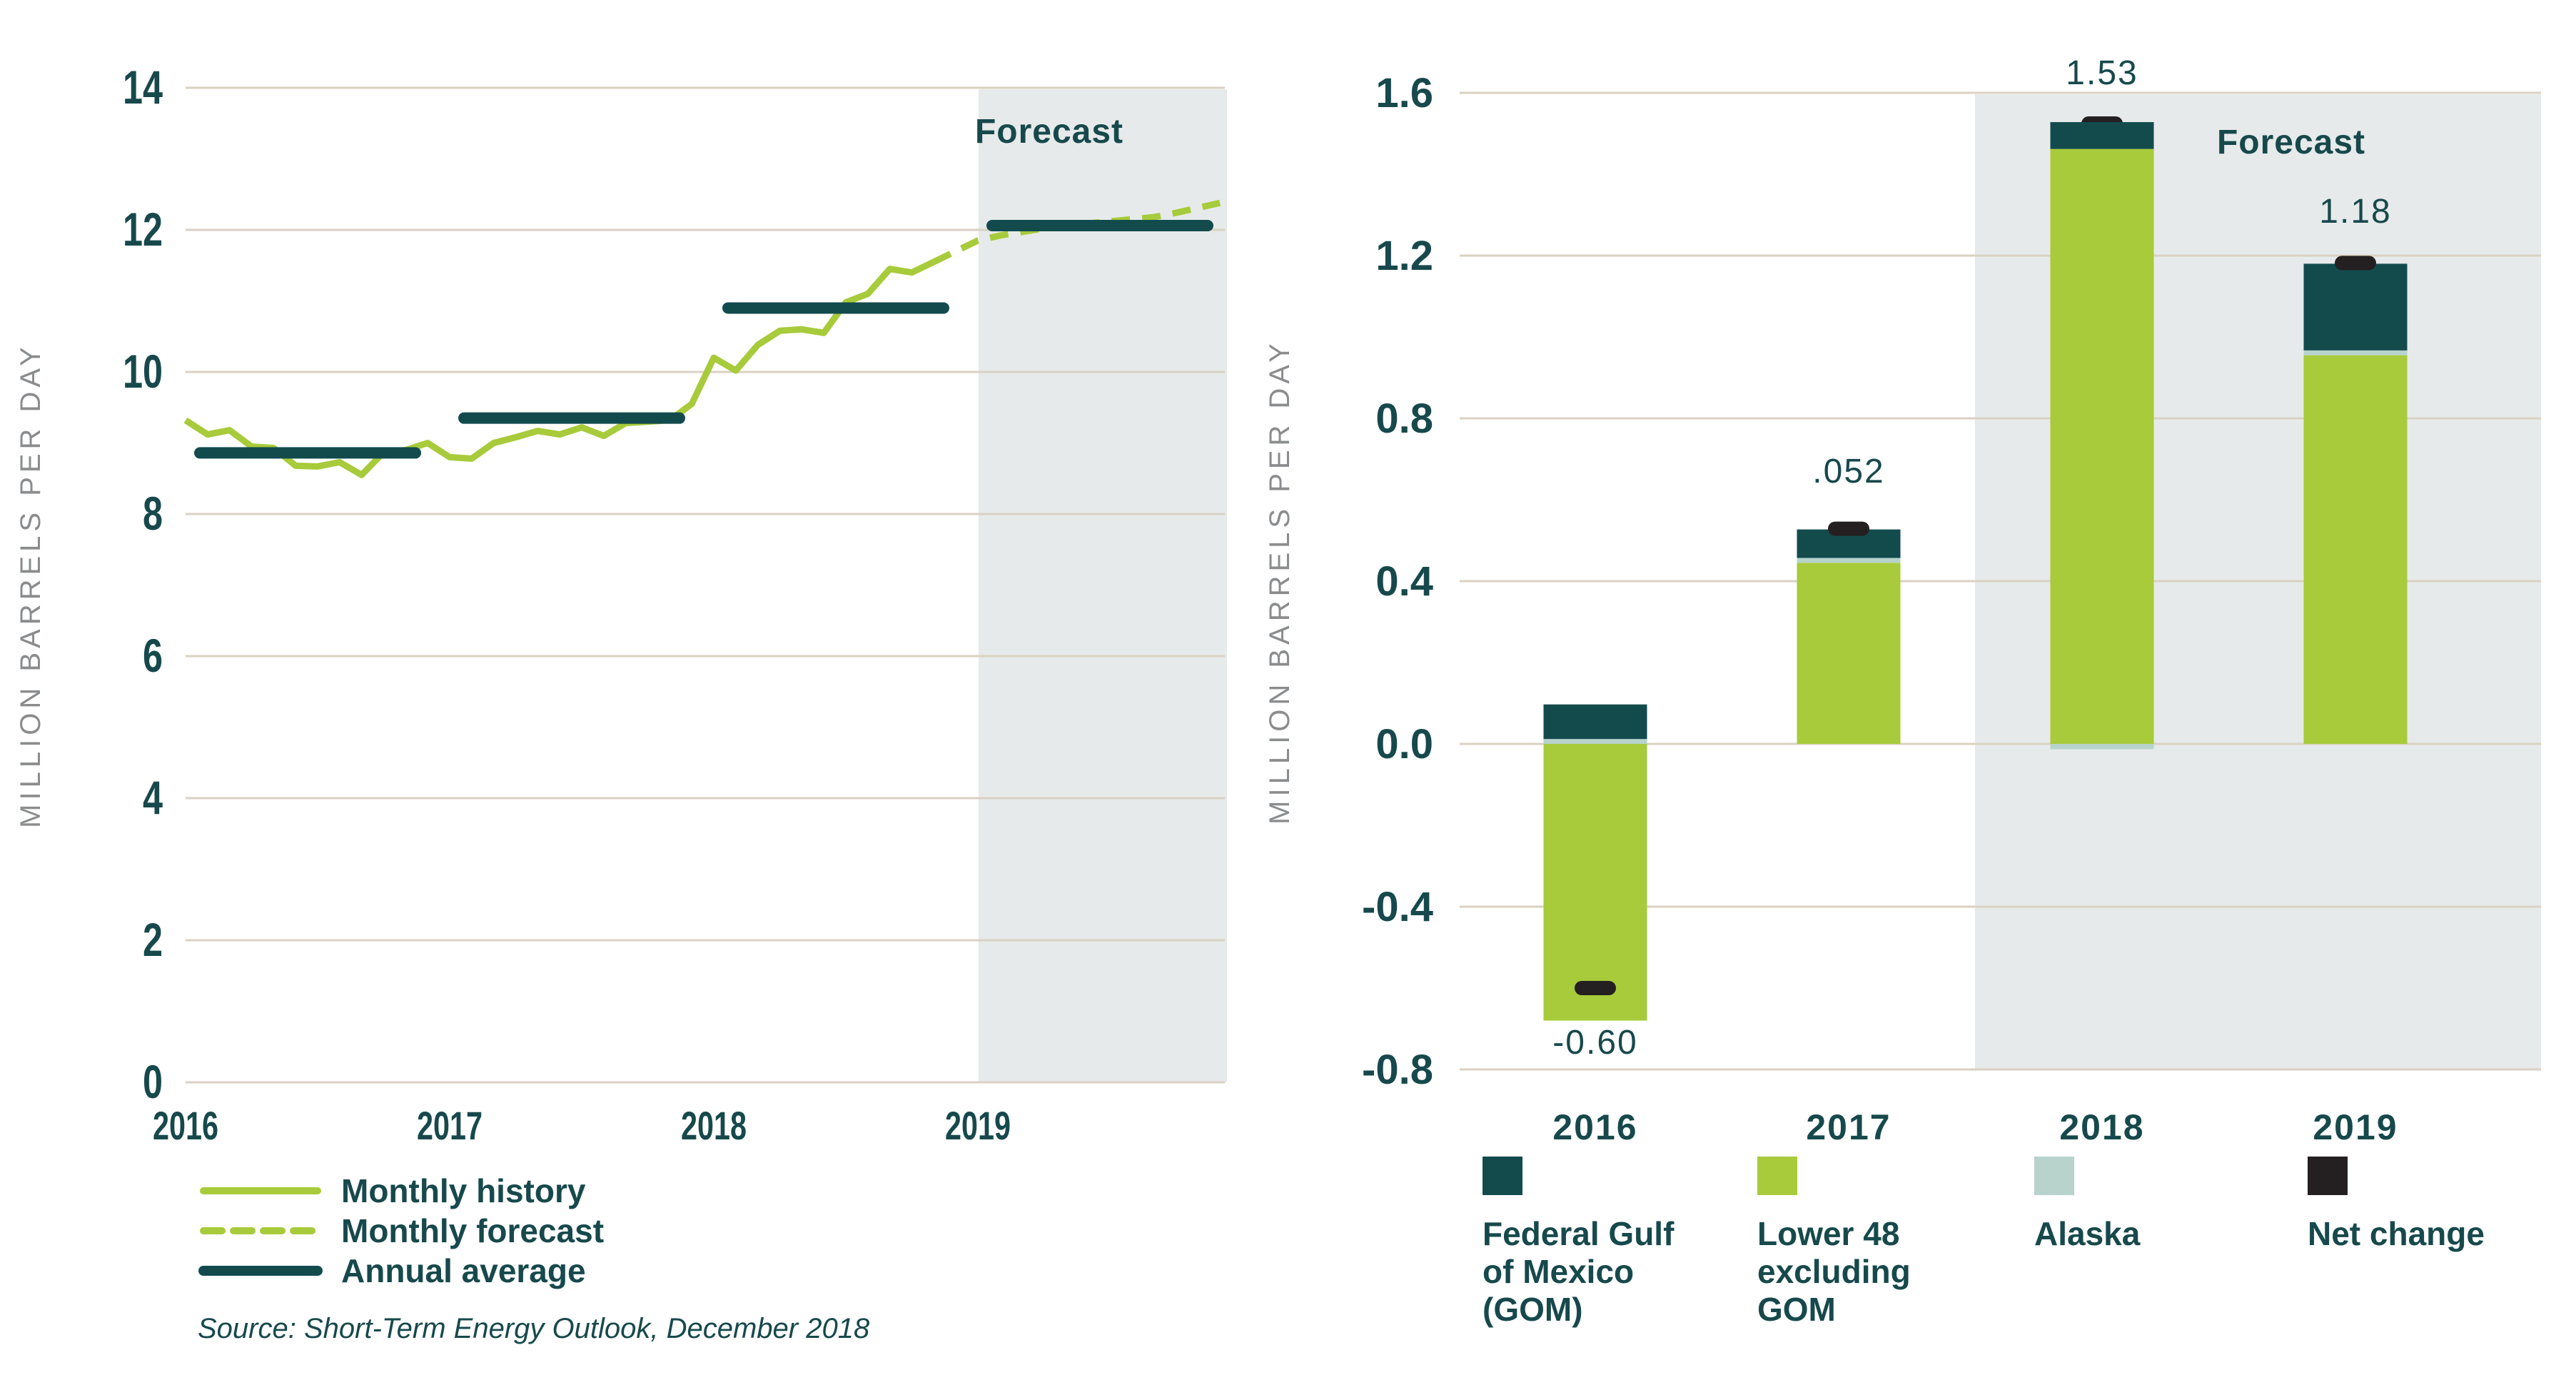  Describe the element at coordinates (1849, 560) in the screenshot. I see `bar-segment-alaska-2017` at that location.